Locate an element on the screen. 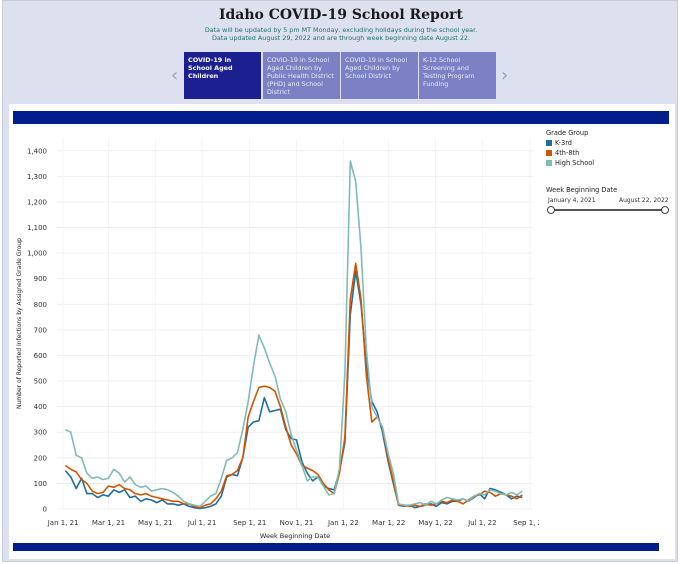 The height and width of the screenshot is (564, 680). legend-item-high-school: High School is located at coordinates (570, 163).